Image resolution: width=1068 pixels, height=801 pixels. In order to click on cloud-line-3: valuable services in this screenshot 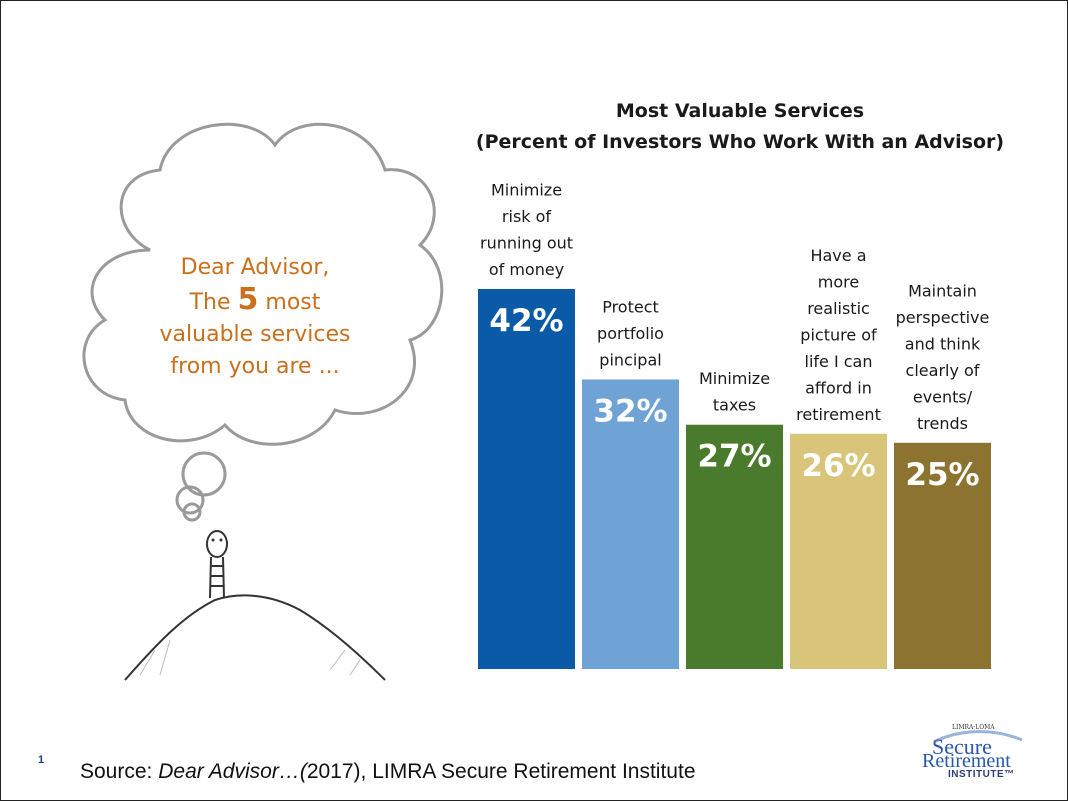, I will do `click(255, 334)`.